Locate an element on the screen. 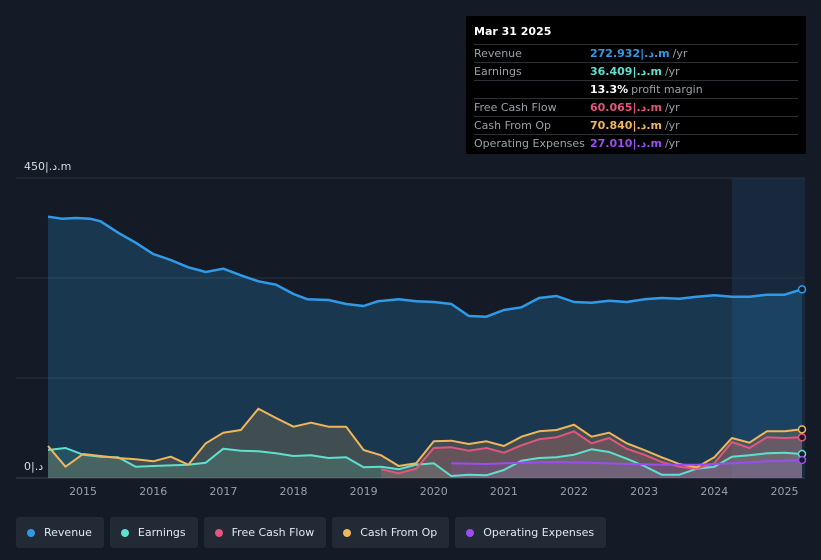 The image size is (821, 560). legend-earnings: Earnings is located at coordinates (153, 532).